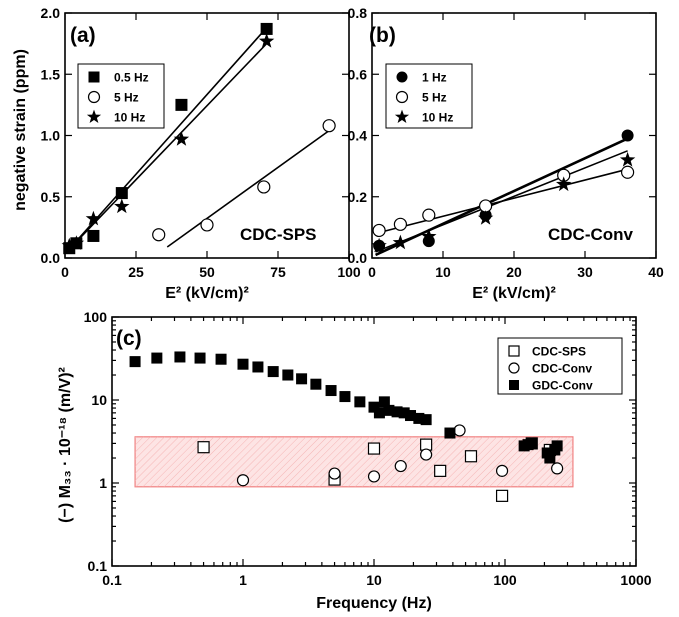 This screenshot has height=617, width=679. Describe the element at coordinates (358, 136) in the screenshot. I see `y-tick-label: 0.4` at that location.